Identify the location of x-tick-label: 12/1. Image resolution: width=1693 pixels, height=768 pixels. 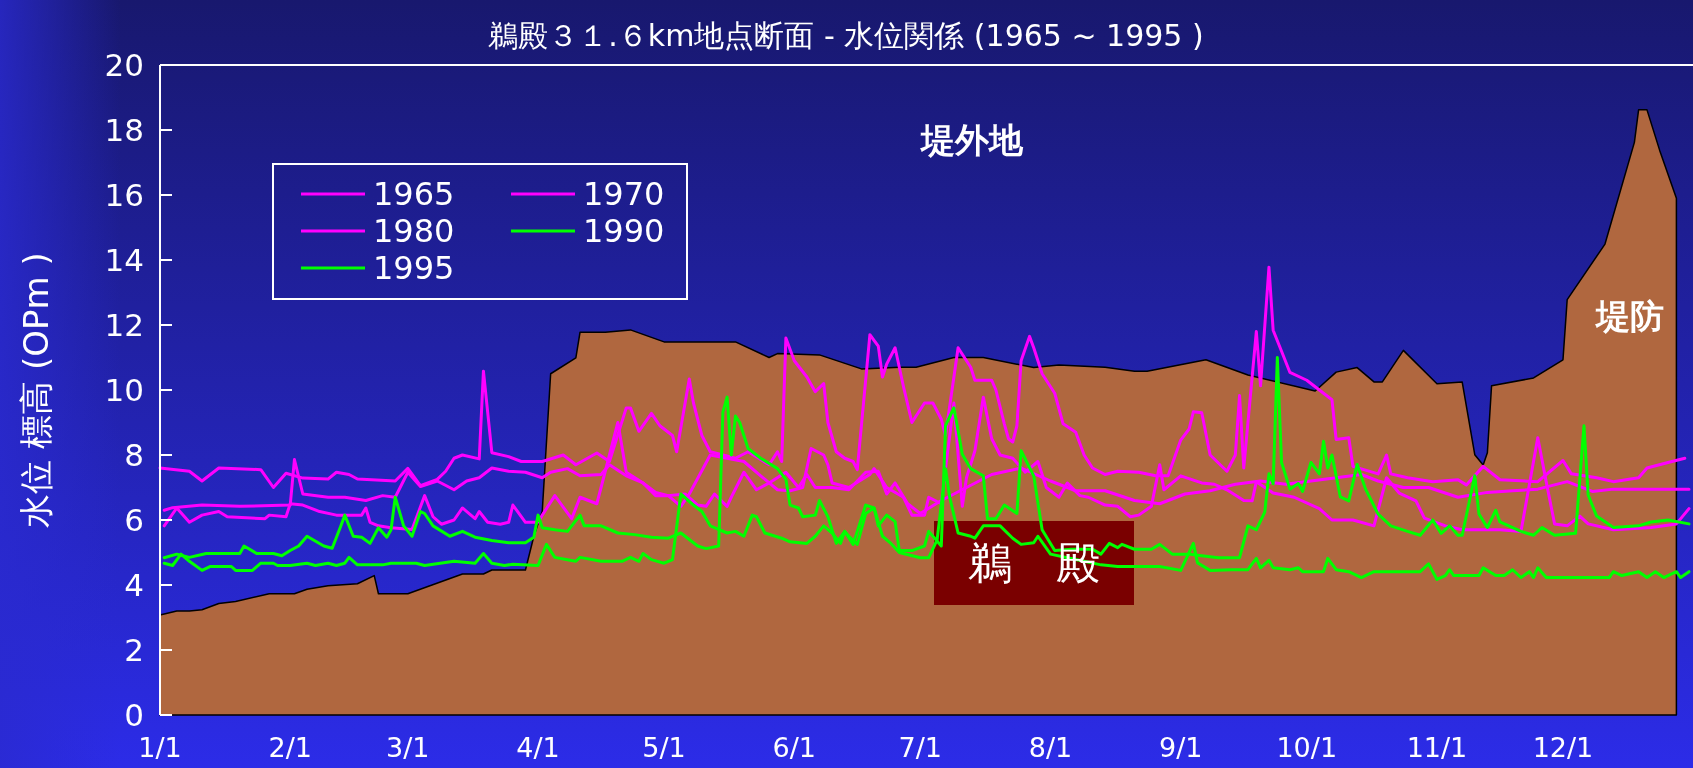
(1563, 747).